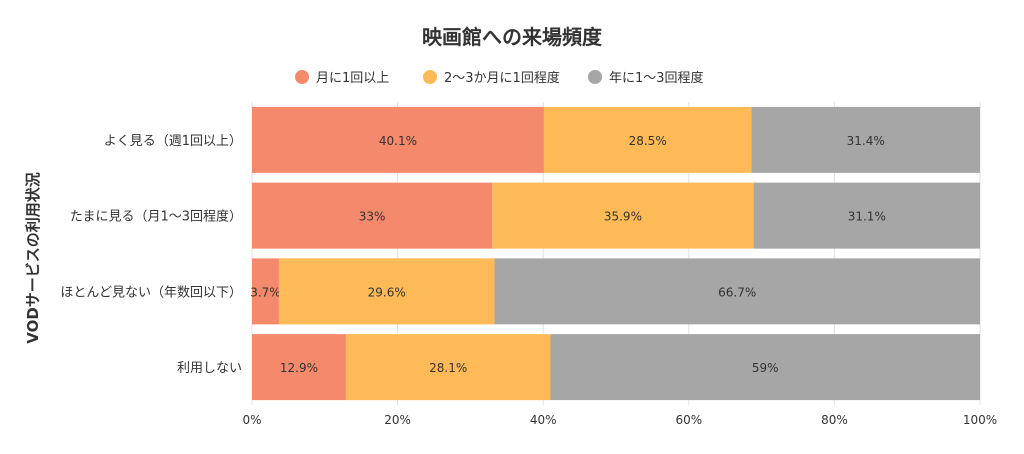 The height and width of the screenshot is (454, 1024). I want to click on legend-label: 2〜3か月に1回程度, so click(502, 78).